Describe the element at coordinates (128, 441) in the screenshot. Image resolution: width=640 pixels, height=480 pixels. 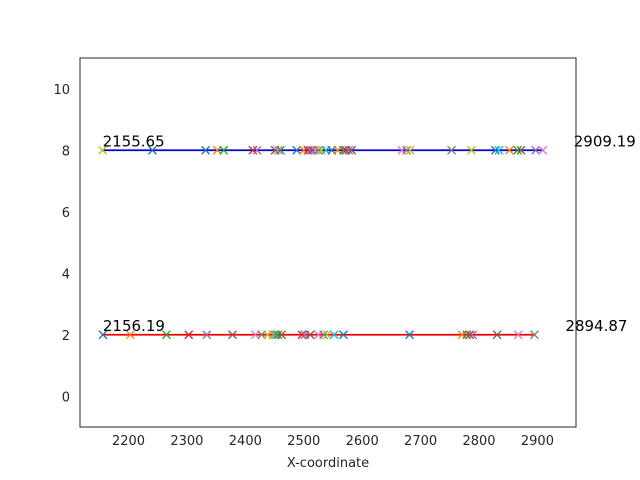
I see `x-tick-label: 2200` at that location.